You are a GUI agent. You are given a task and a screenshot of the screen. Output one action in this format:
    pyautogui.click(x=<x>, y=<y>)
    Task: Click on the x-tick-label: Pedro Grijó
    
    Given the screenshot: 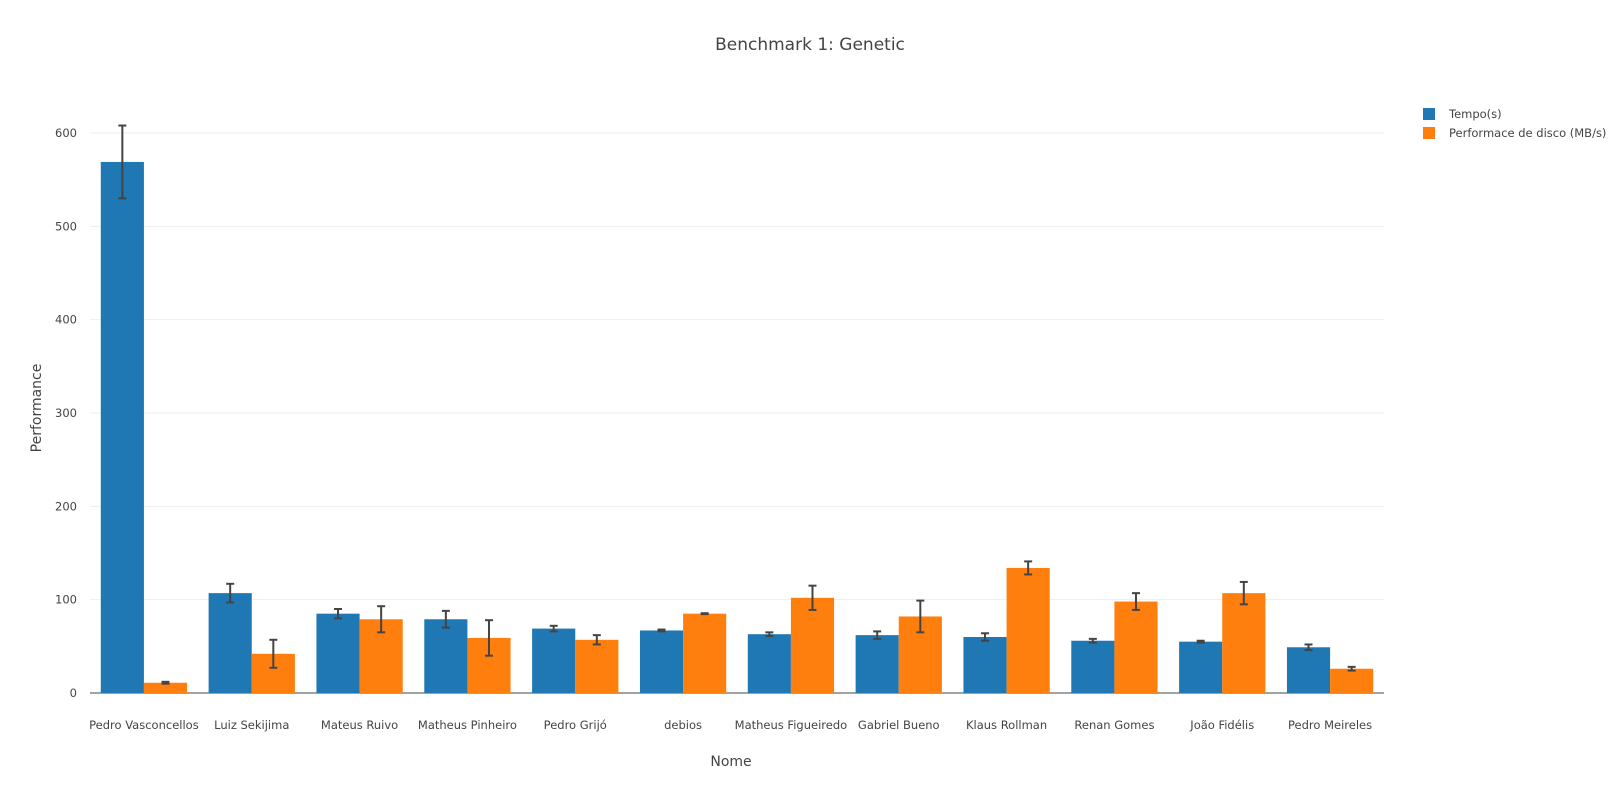 What is the action you would take?
    pyautogui.click(x=575, y=725)
    